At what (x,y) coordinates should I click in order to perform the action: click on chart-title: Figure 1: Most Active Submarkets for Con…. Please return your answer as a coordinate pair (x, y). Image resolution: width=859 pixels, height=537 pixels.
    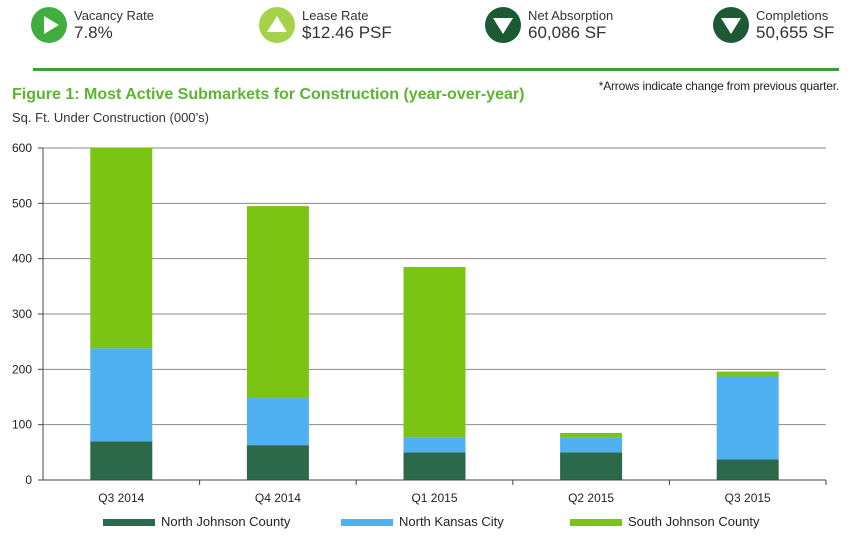
    Looking at the image, I should click on (268, 94).